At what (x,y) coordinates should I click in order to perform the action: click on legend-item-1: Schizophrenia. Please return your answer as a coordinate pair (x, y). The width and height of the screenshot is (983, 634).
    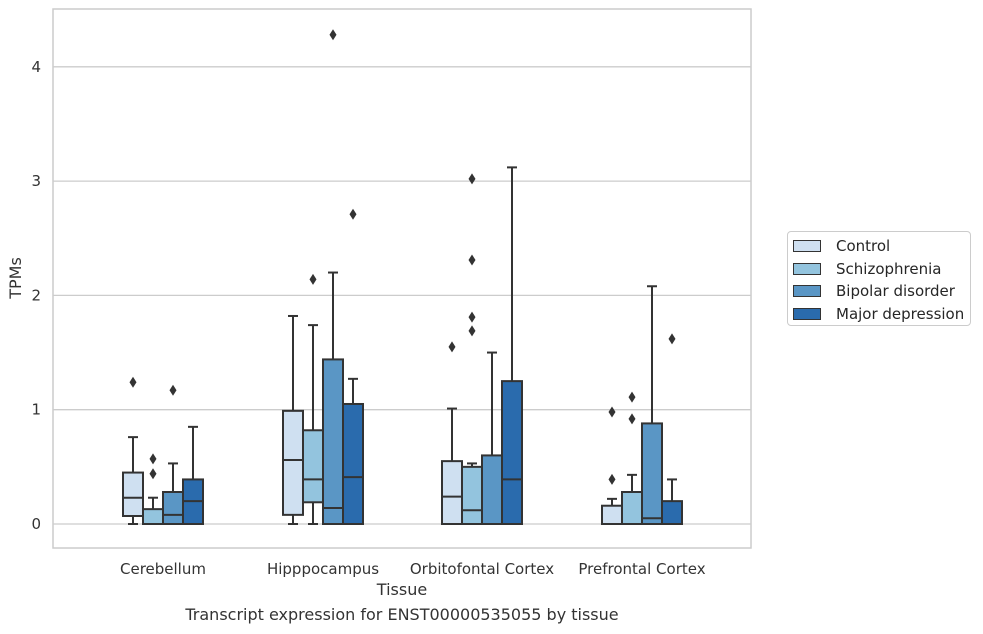
    Looking at the image, I should click on (867, 269).